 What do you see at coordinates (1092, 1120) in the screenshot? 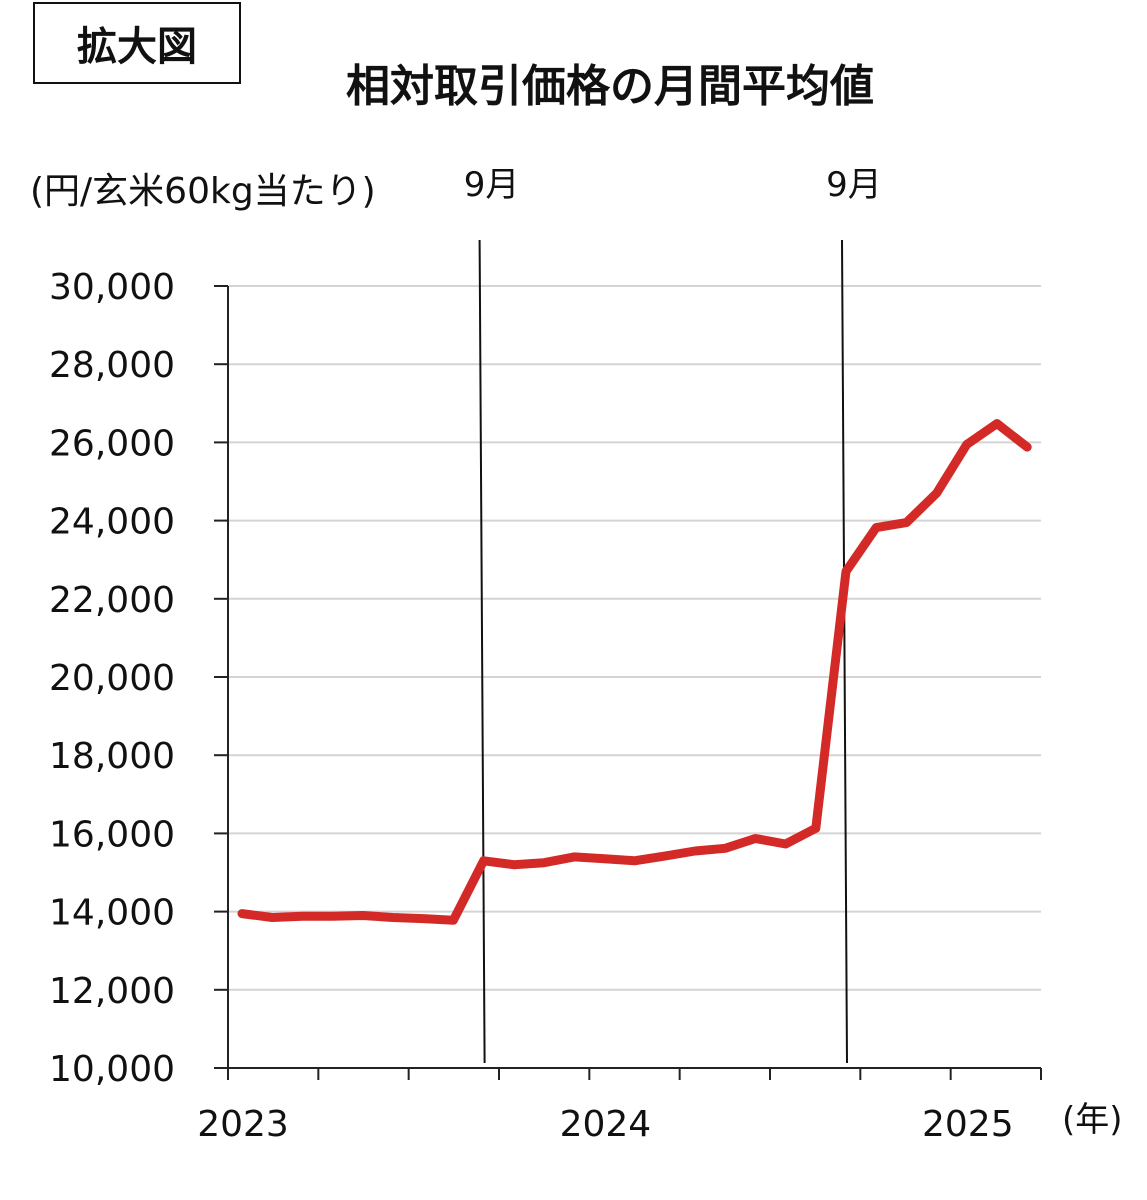
I see `x-axis-unit: (年)` at bounding box center [1092, 1120].